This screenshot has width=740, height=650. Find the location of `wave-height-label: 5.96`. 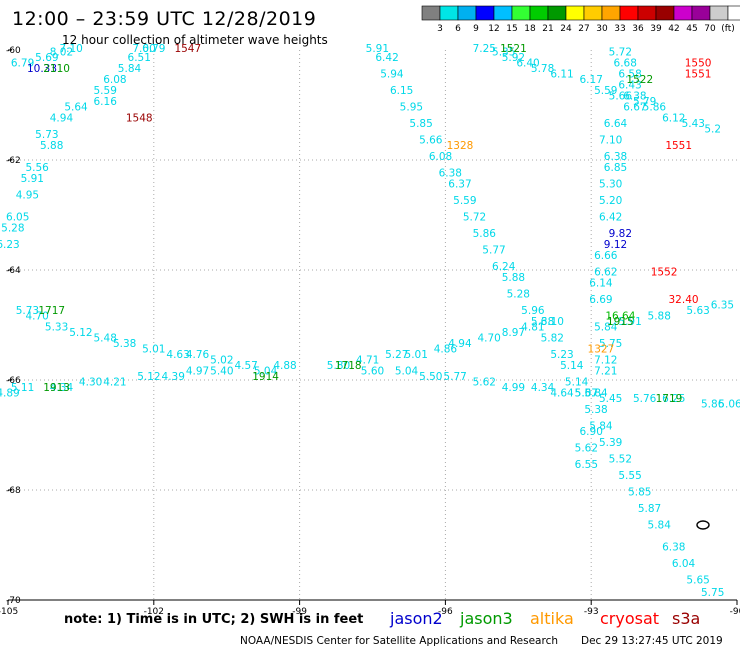

wave-height-label: 5.96 is located at coordinates (533, 311).